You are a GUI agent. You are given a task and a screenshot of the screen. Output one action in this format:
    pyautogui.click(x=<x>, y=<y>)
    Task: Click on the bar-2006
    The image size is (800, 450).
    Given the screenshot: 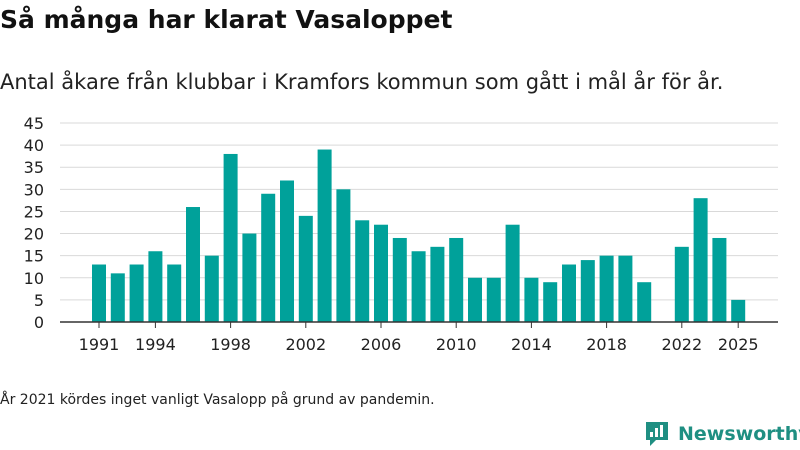 What is the action you would take?
    pyautogui.click(x=381, y=273)
    